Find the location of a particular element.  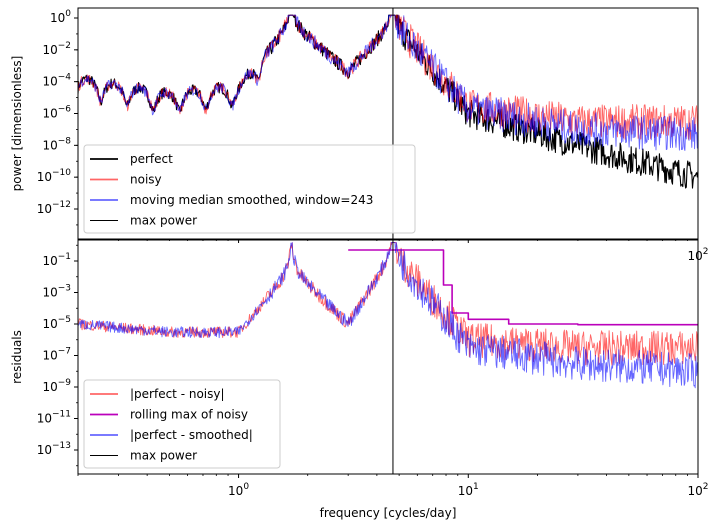

y-tick-label: 10⁰ is located at coordinates (60, 17).